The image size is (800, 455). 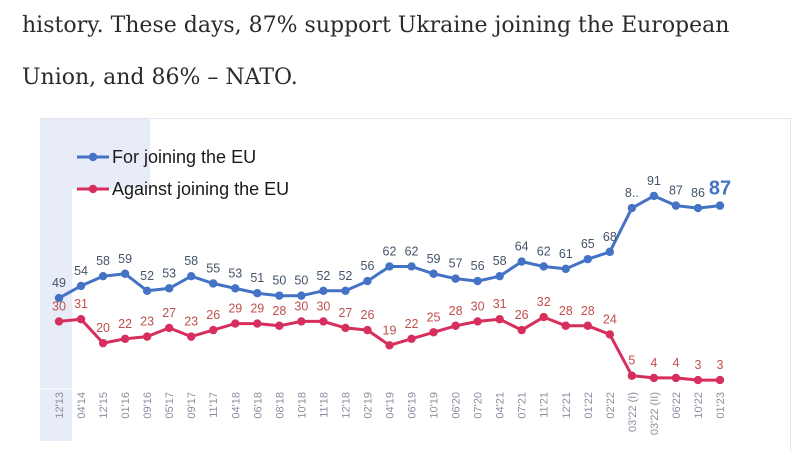 What do you see at coordinates (720, 189) in the screenshot?
I see `for-eu-data-label: 87` at bounding box center [720, 189].